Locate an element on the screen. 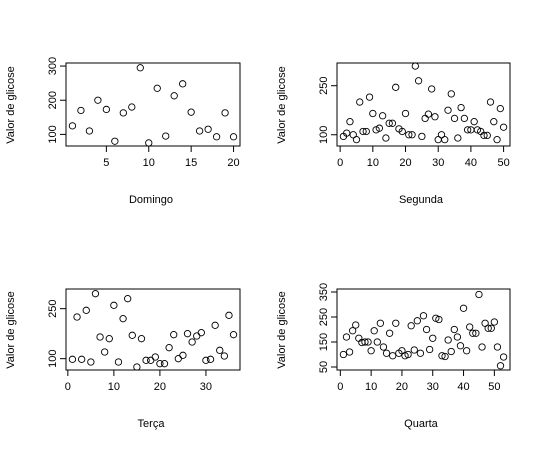 This screenshot has width=540, height=449. x-tick-label: 50 is located at coordinates (494, 387).